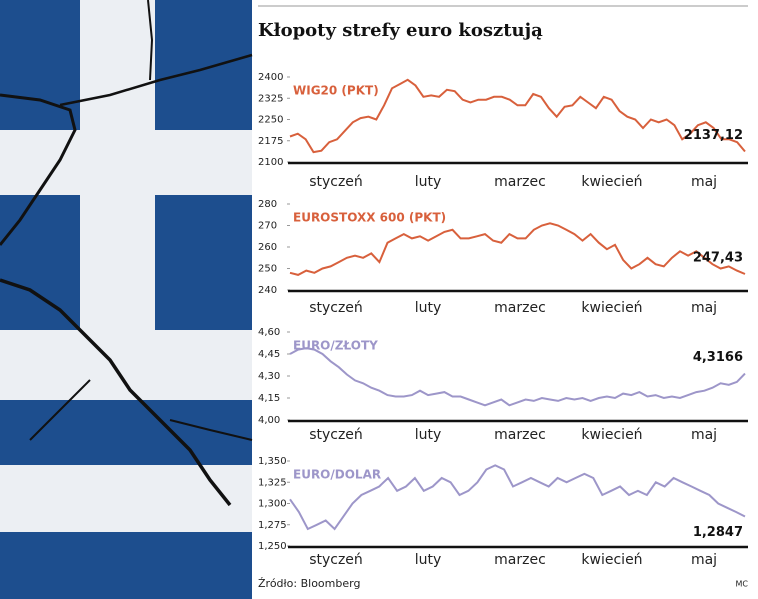 The image size is (758, 599). I want to click on y-tick-label: 2175, so click(270, 141).